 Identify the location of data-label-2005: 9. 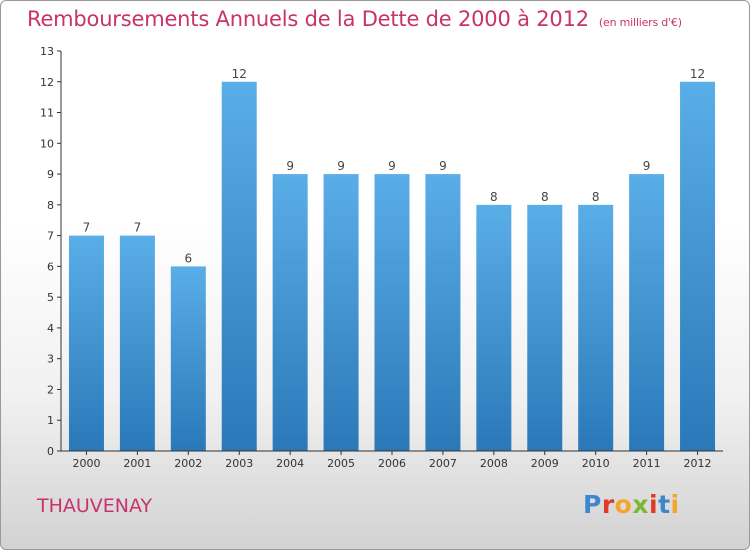
(341, 166).